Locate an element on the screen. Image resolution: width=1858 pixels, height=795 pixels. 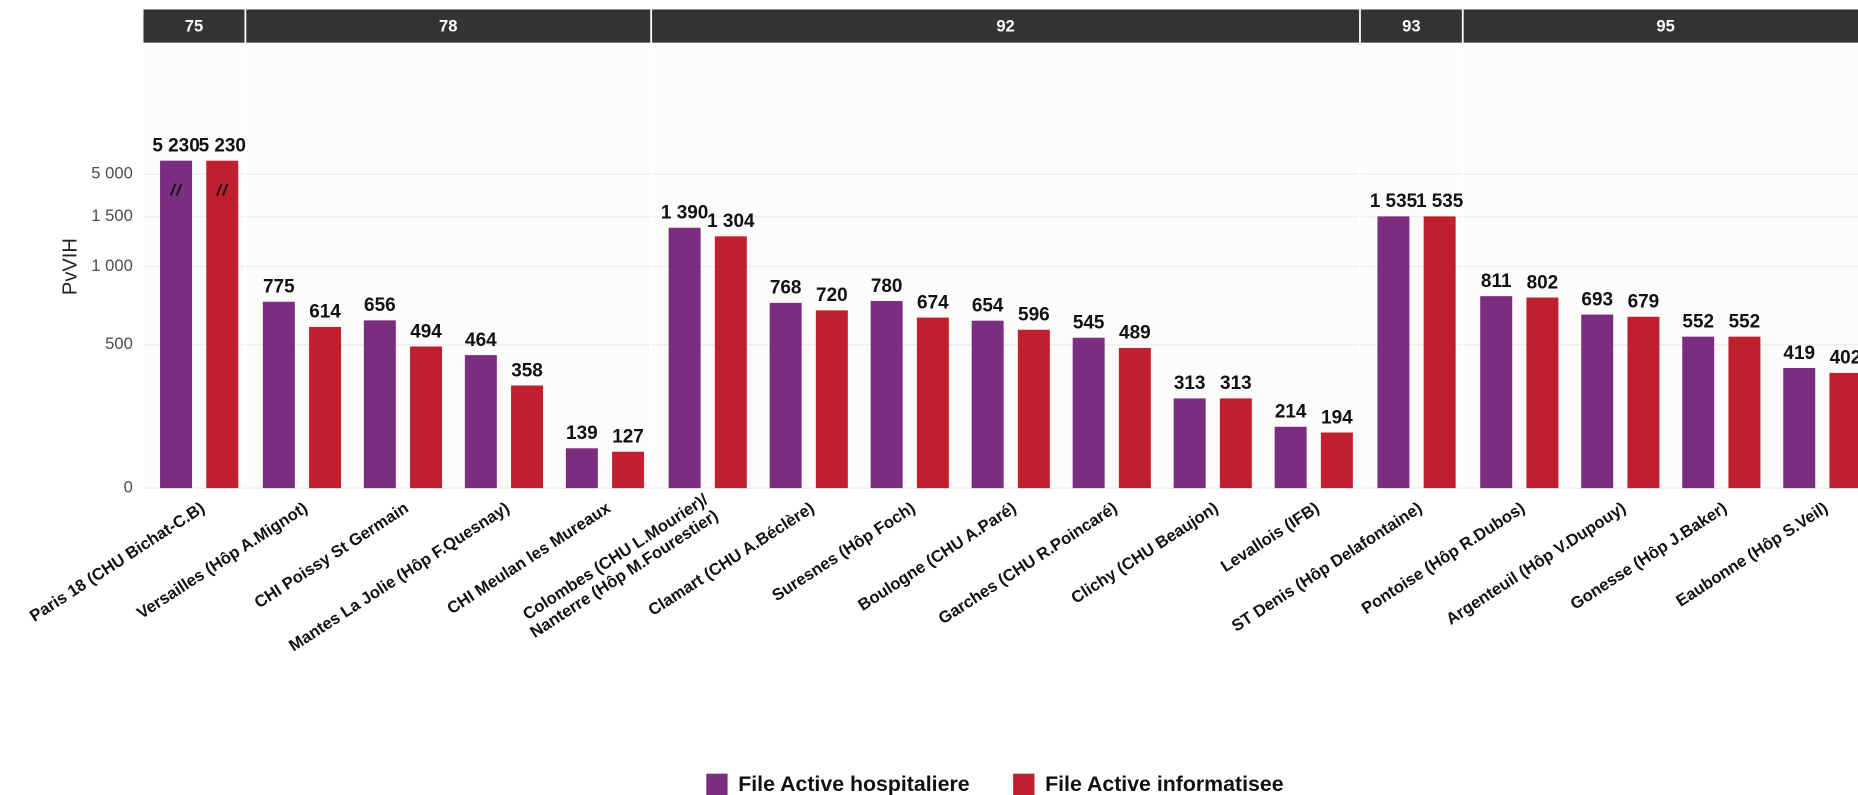
value-label: 693 is located at coordinates (1597, 299).